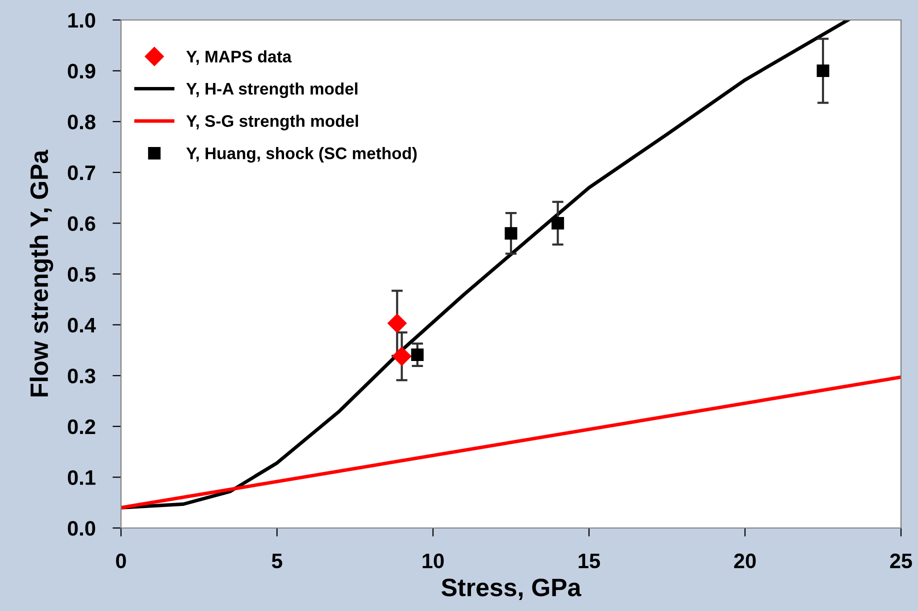 This screenshot has height=611, width=918. Describe the element at coordinates (277, 561) in the screenshot. I see `x-tick-label: 5` at that location.